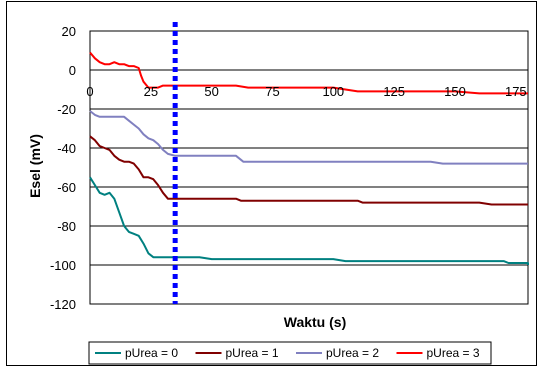 The height and width of the screenshot is (369, 545). What do you see at coordinates (333, 91) in the screenshot?
I see `x-tick-label: 100` at bounding box center [333, 91].